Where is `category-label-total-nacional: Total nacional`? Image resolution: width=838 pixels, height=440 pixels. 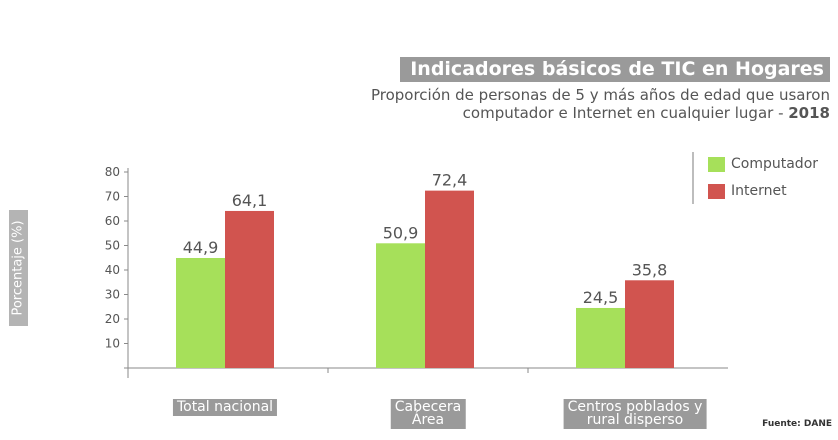
category-label-total-nacional: Total nacional is located at coordinates (225, 407).